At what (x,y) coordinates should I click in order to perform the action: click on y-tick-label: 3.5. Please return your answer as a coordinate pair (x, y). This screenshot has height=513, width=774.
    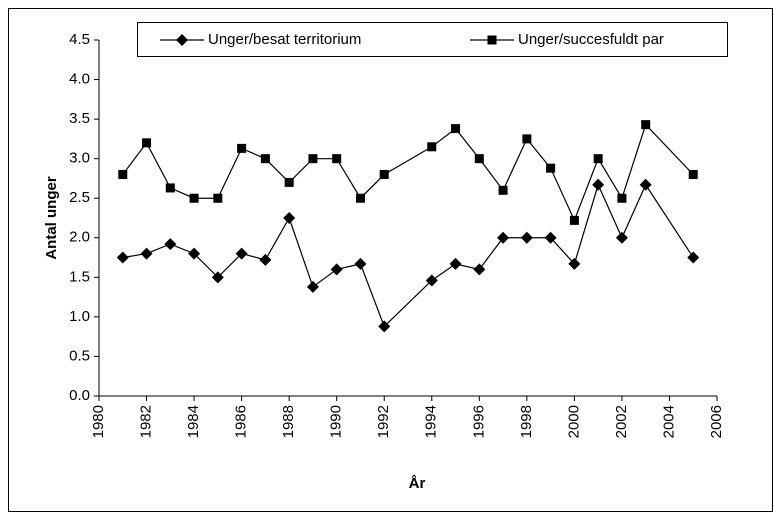
    Looking at the image, I should click on (79, 118).